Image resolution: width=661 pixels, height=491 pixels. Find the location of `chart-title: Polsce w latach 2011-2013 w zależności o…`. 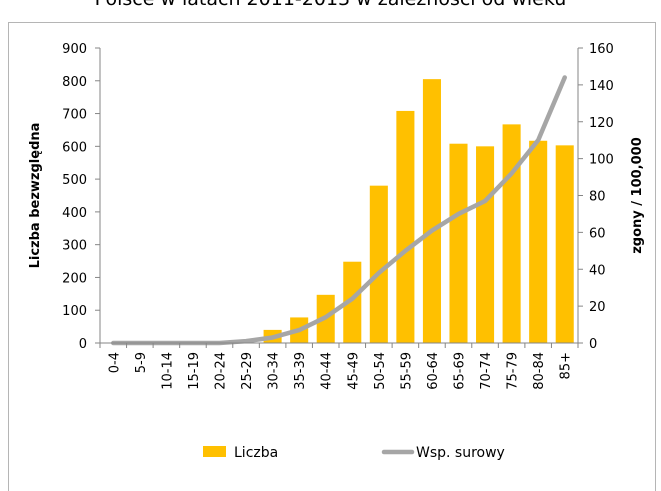

chart-title: Polsce w latach 2011-2013 w zależności o… is located at coordinates (330, 5).